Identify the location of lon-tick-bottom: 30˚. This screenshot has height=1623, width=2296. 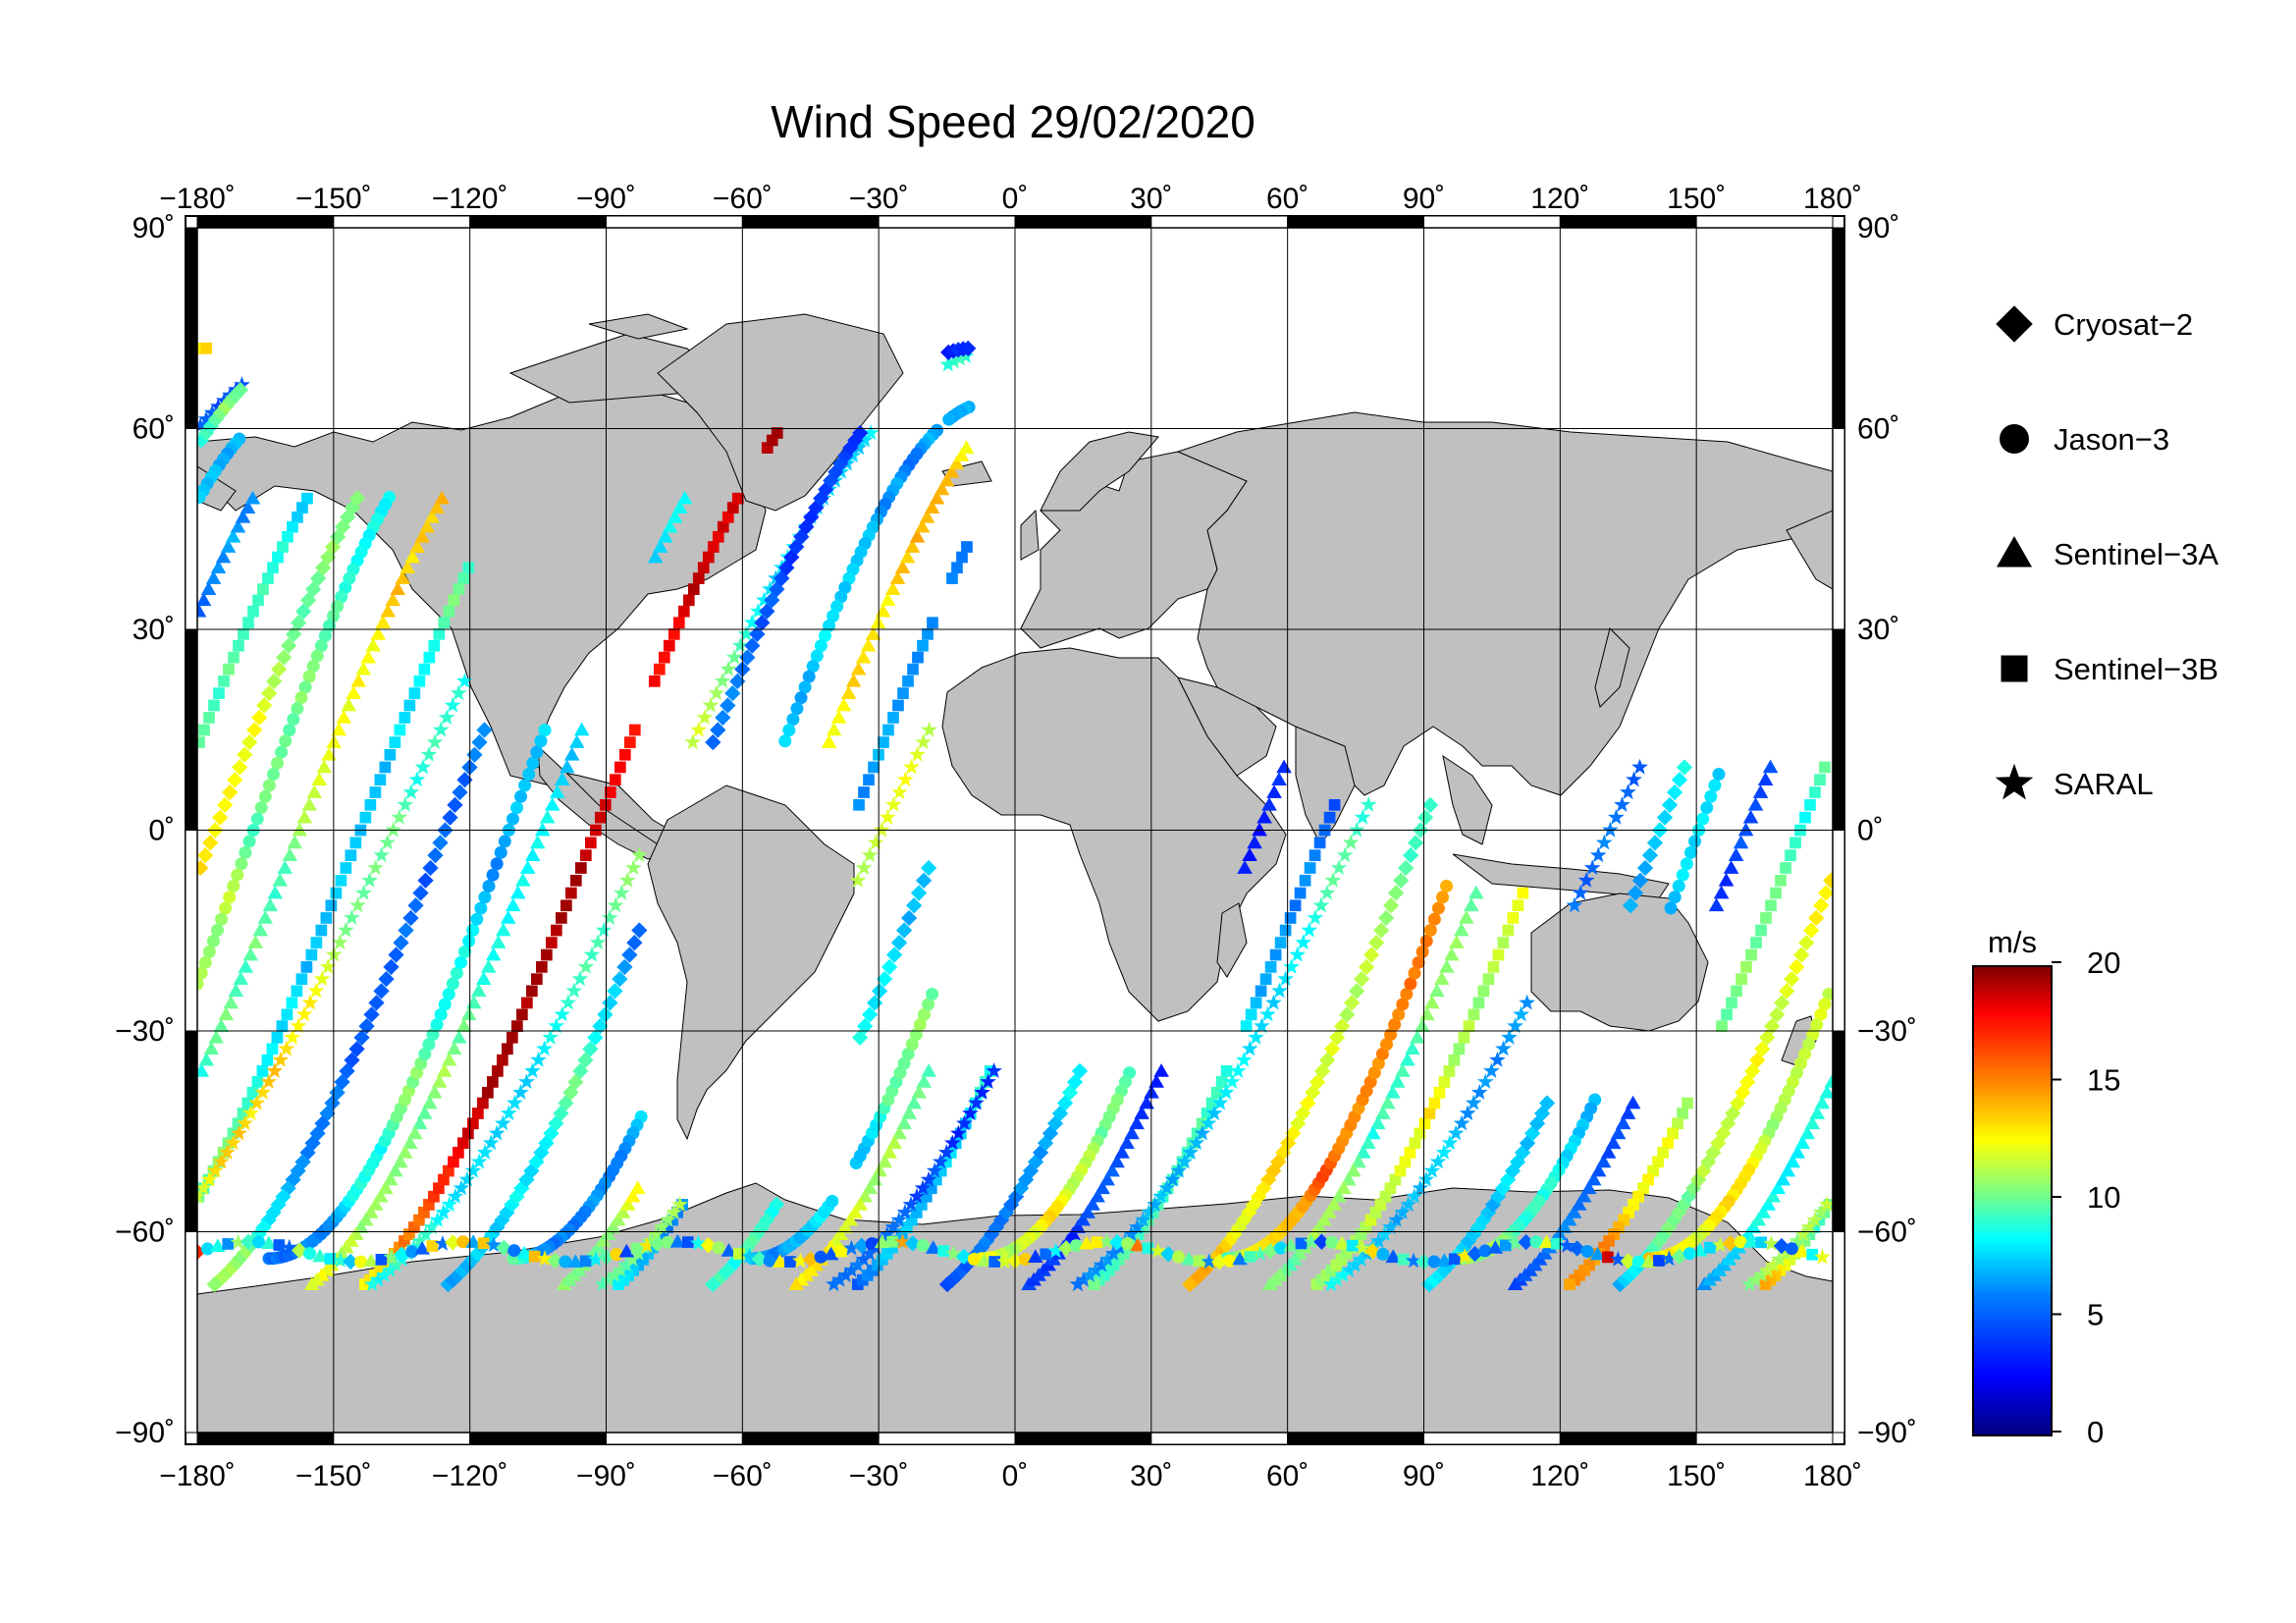
(1151, 1476).